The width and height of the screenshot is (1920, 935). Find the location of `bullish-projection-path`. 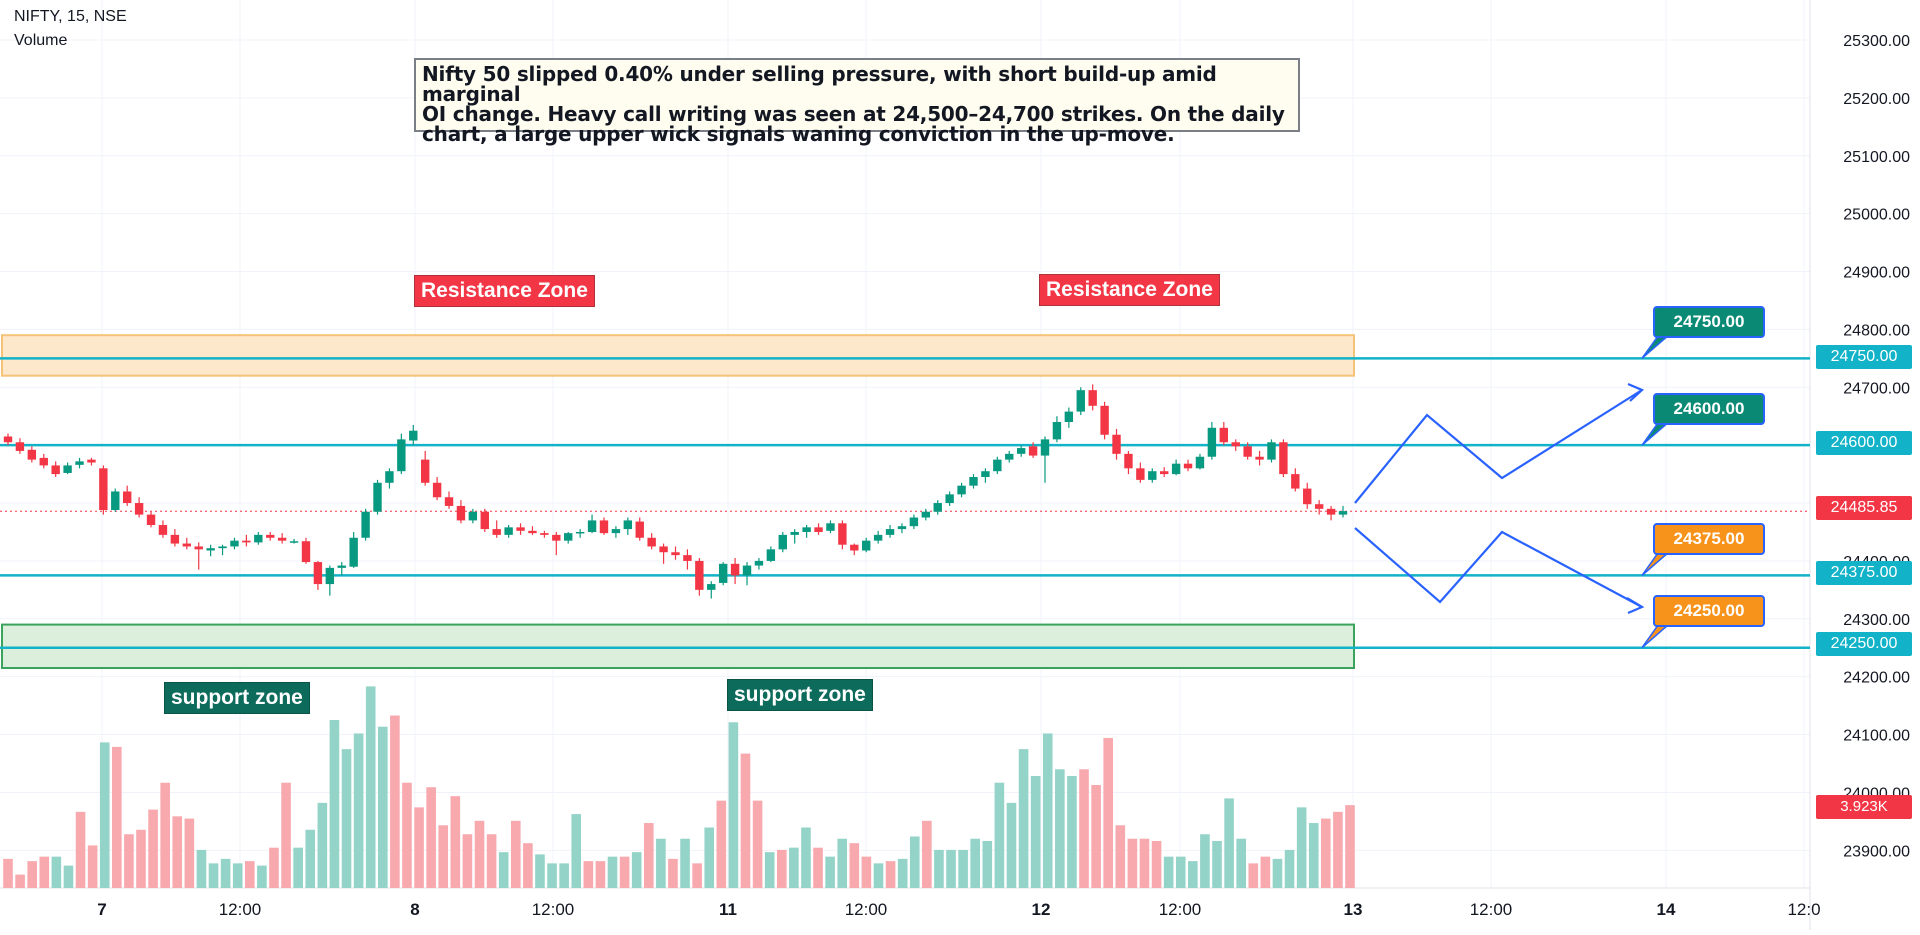

bullish-projection-path is located at coordinates (1498, 446).